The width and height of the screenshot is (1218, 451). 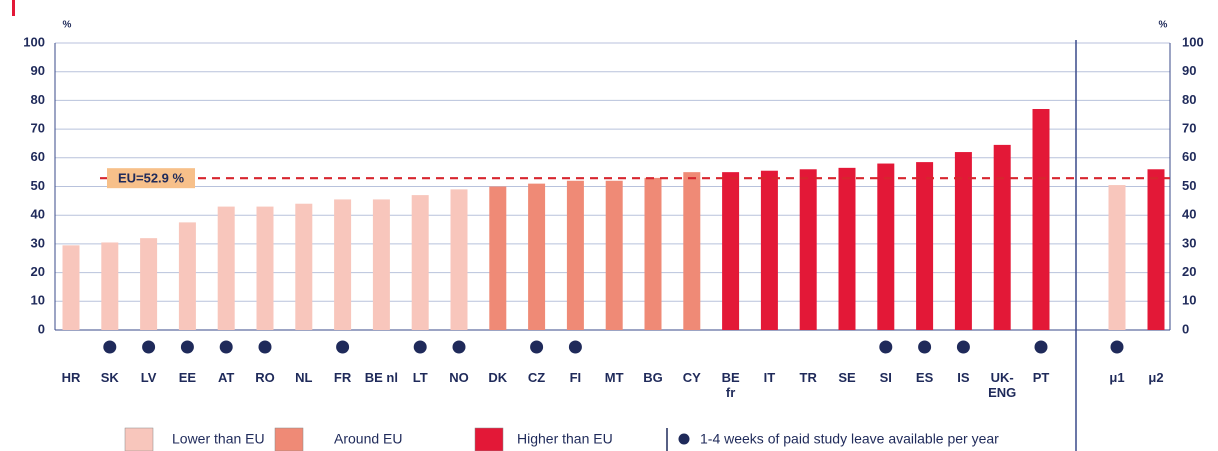 What do you see at coordinates (808, 377) in the screenshot?
I see `x-tick-label: TR` at bounding box center [808, 377].